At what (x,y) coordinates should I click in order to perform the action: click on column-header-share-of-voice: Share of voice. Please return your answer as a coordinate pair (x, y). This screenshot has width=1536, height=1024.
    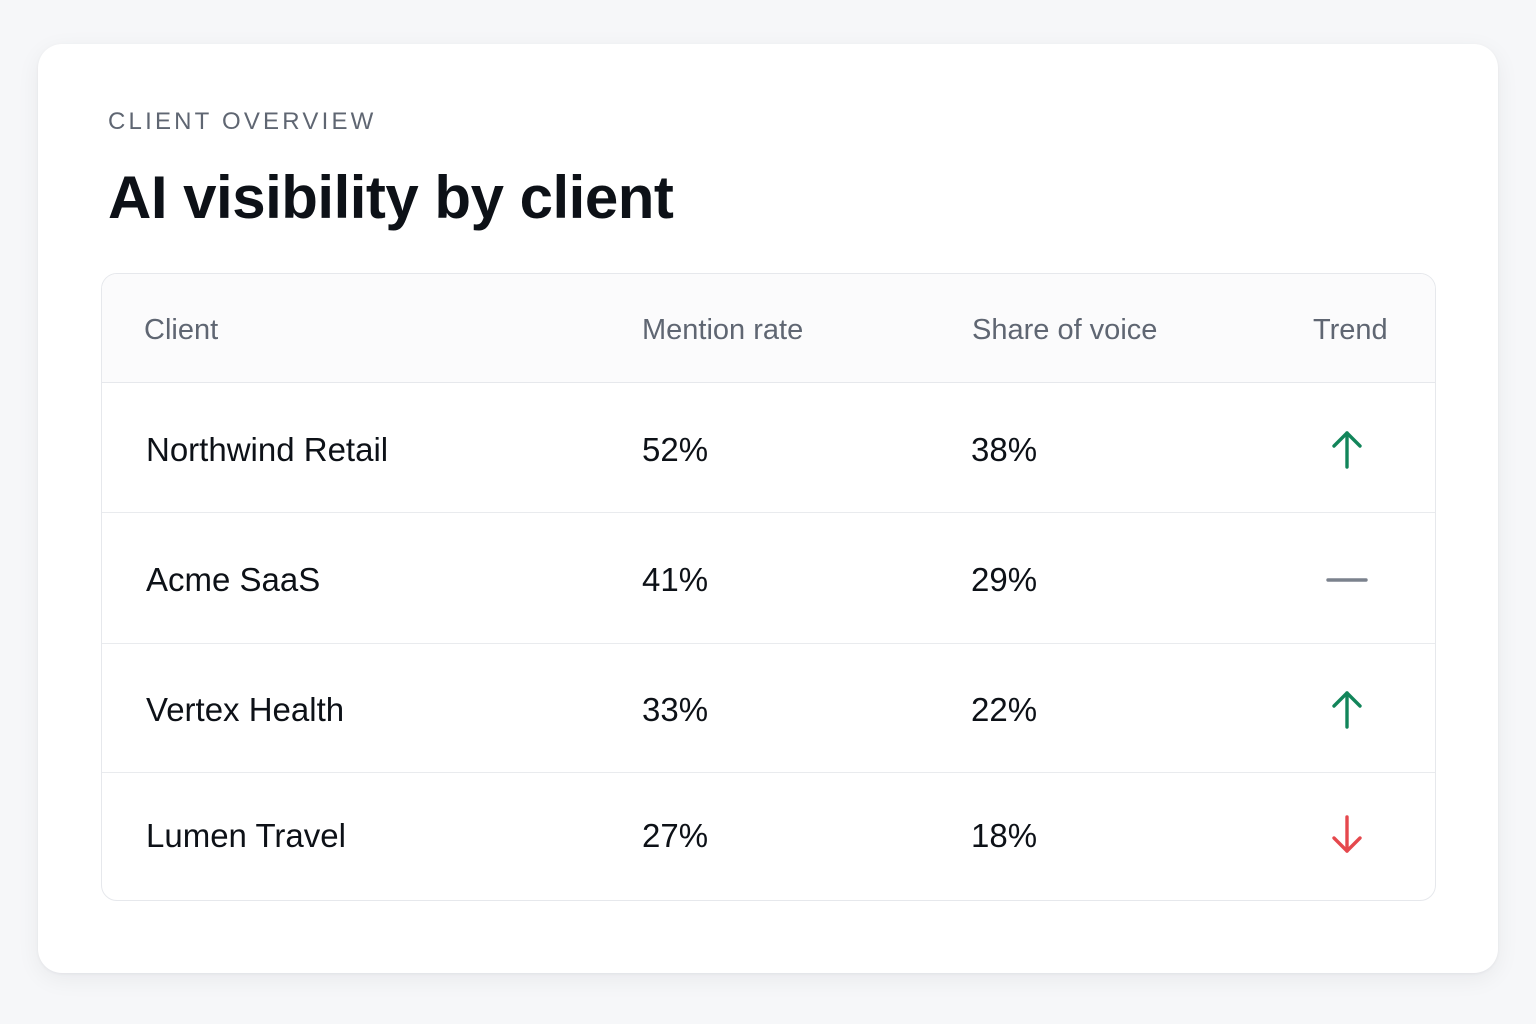
    Looking at the image, I should click on (1065, 330).